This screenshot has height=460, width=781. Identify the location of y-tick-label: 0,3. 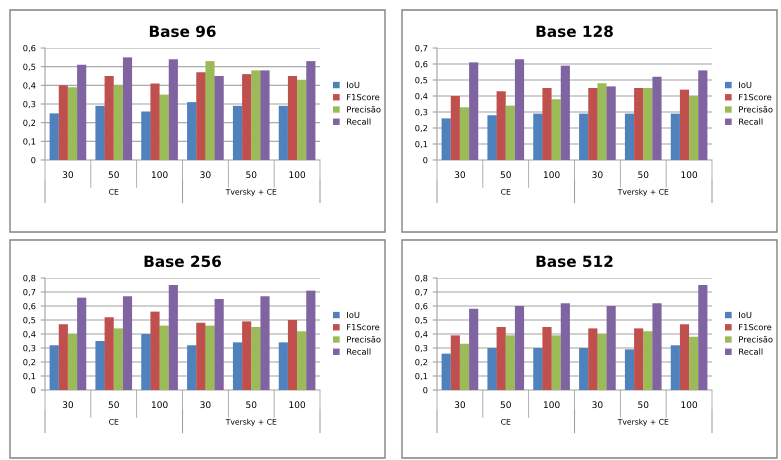
(421, 348).